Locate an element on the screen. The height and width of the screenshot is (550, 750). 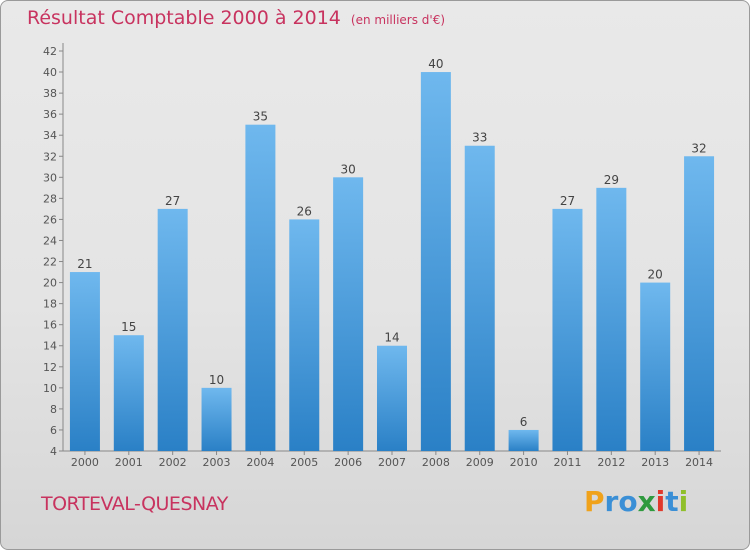
bar-2006 is located at coordinates (348, 314).